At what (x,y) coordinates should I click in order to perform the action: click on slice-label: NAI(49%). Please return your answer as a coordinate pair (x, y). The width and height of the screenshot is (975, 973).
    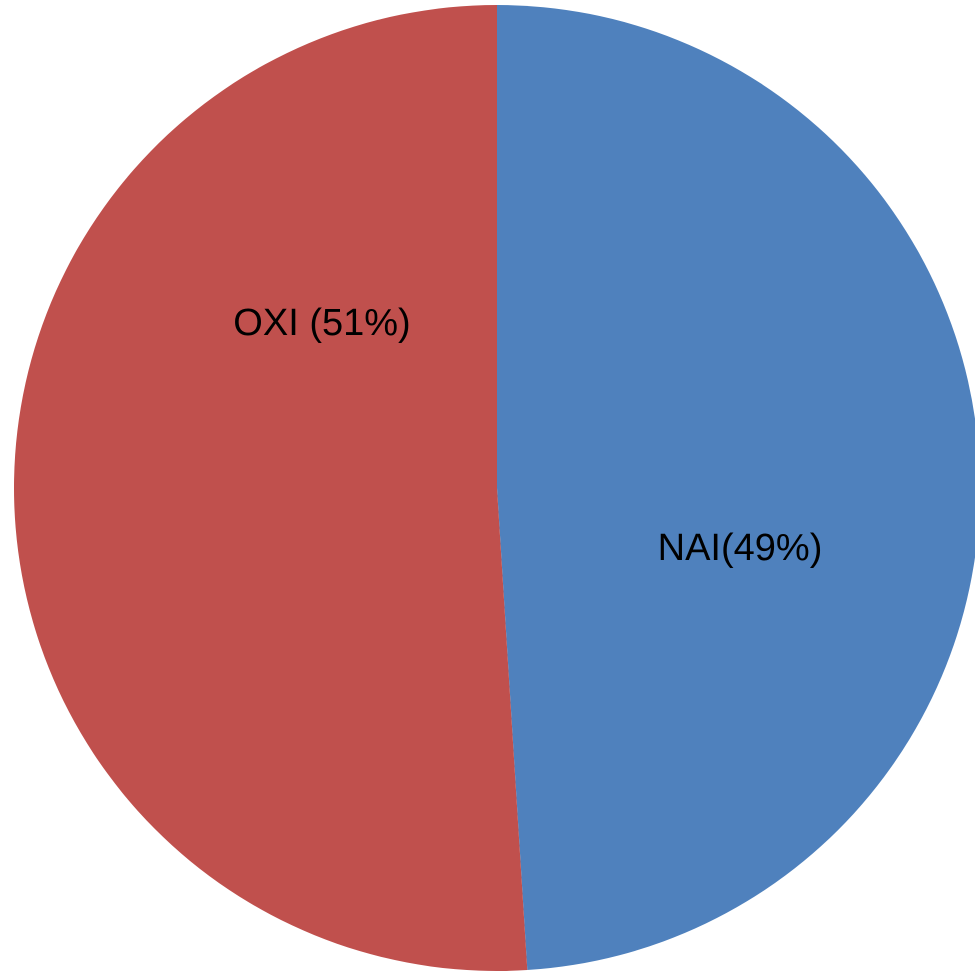
    Looking at the image, I should click on (740, 548).